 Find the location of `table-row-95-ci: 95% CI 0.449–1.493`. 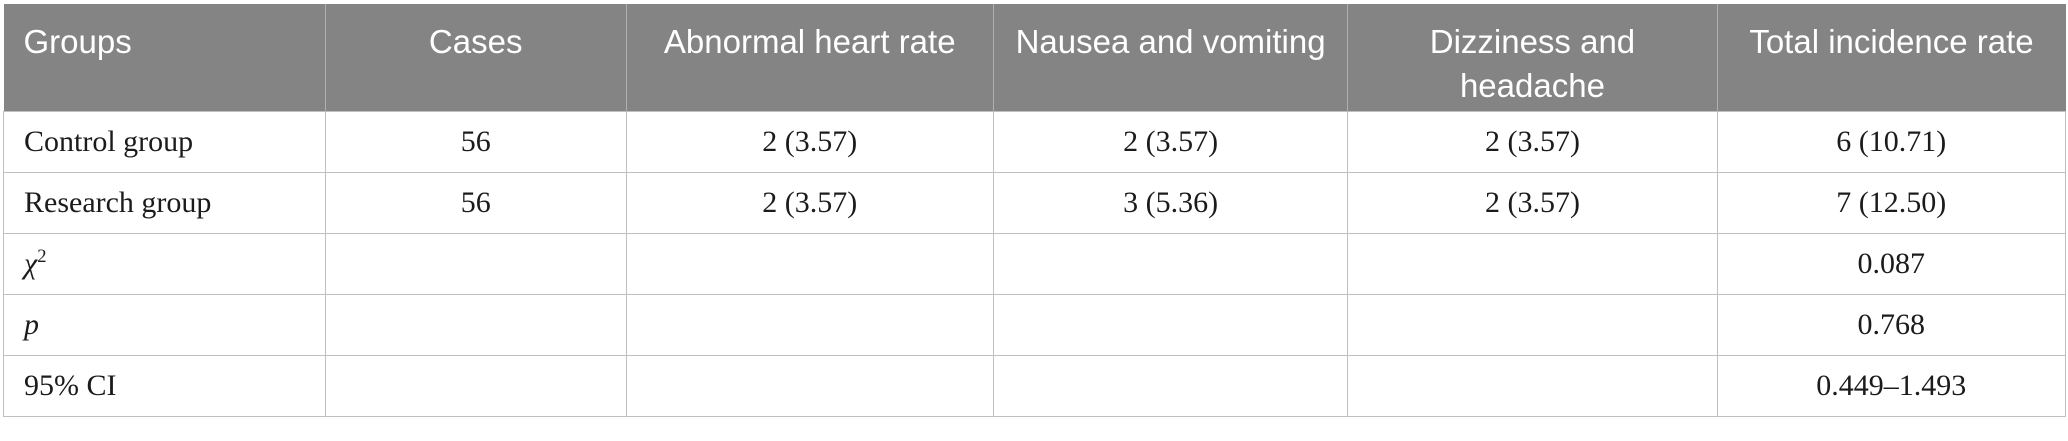

table-row-95-ci: 95% CI 0.449–1.493 is located at coordinates (1034, 386).